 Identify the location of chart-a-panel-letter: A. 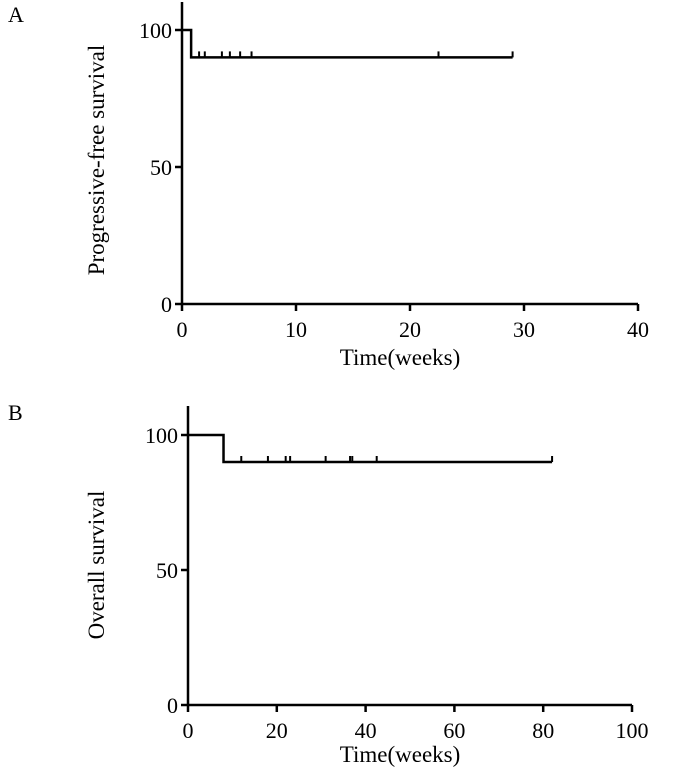
(16, 14).